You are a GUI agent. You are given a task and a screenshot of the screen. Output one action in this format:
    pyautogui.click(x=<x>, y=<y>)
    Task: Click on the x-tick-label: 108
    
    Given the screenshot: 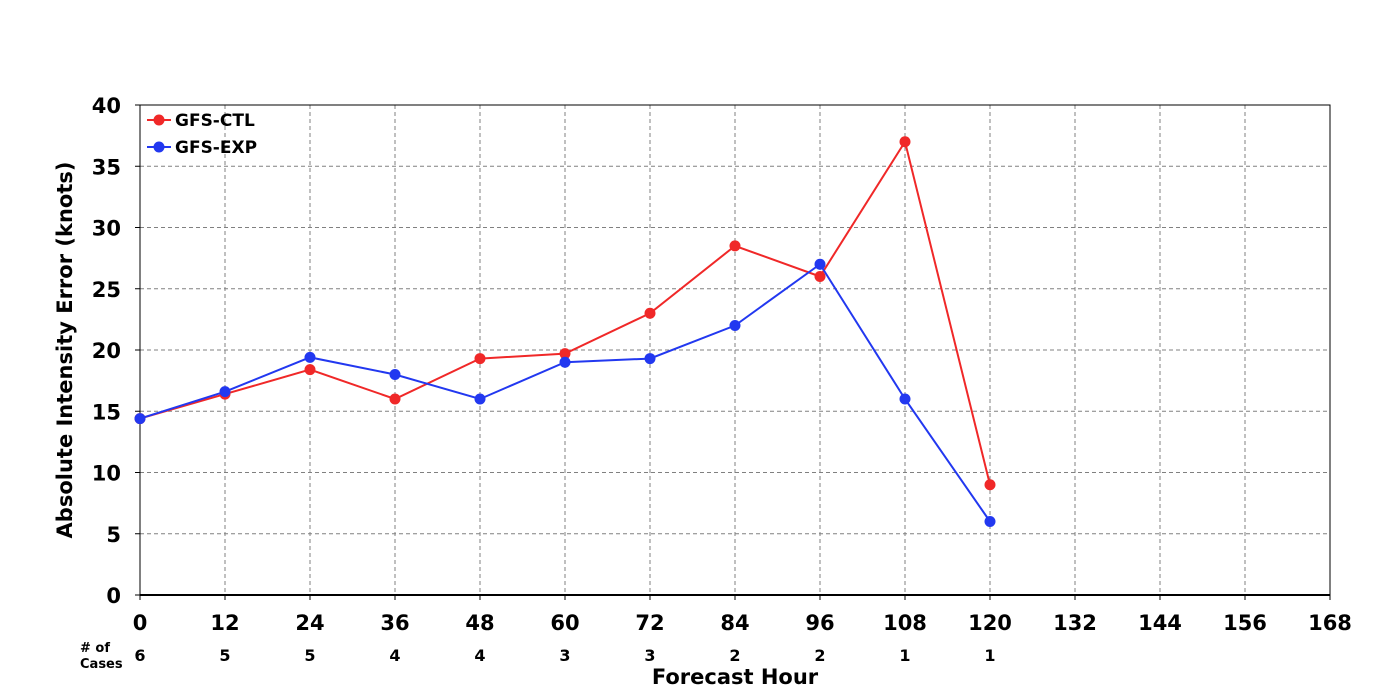 What is the action you would take?
    pyautogui.click(x=905, y=623)
    